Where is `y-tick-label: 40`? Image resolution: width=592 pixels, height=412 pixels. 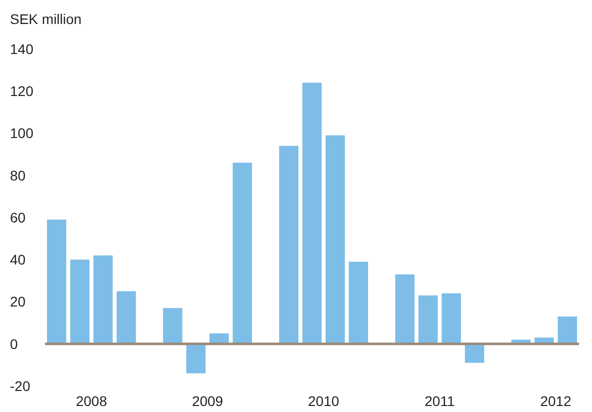
y-tick-label: 40 is located at coordinates (18, 260).